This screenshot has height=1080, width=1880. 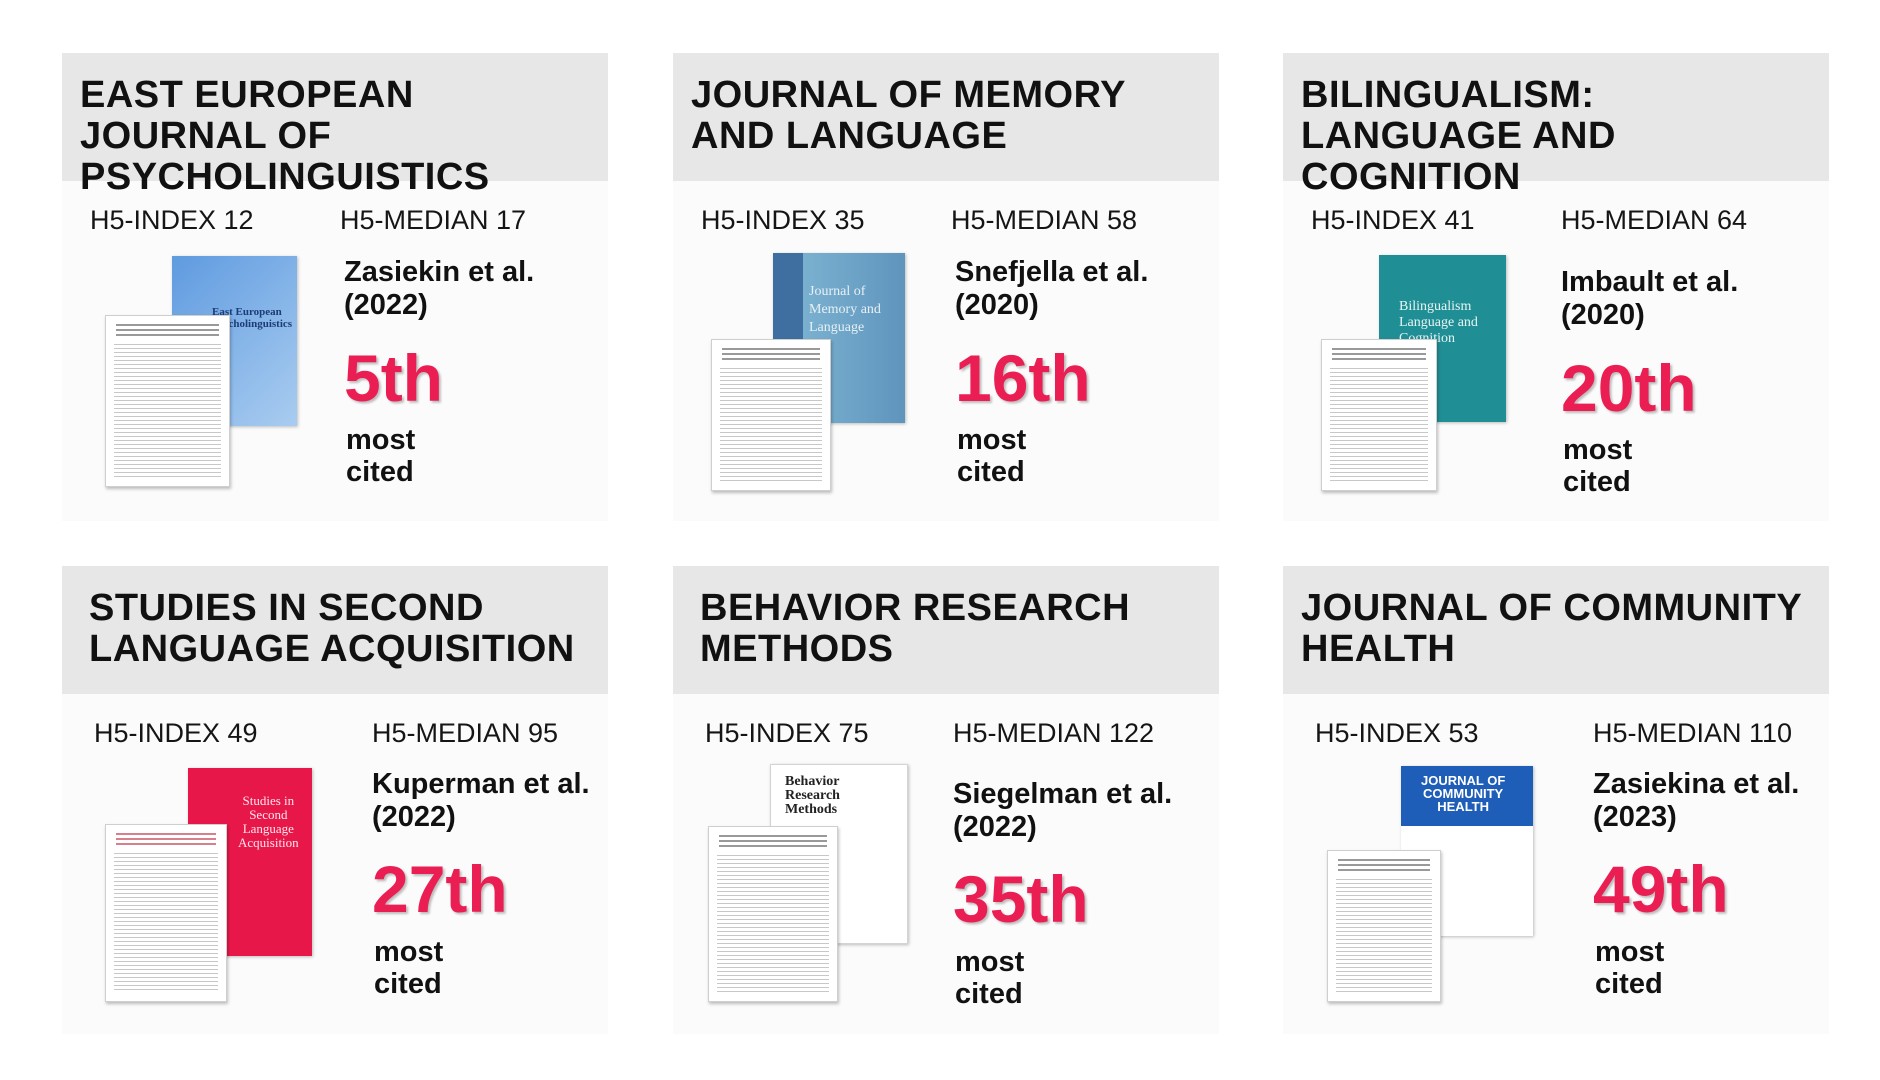 What do you see at coordinates (1023, 378) in the screenshot?
I see `citation-rank: 16th` at bounding box center [1023, 378].